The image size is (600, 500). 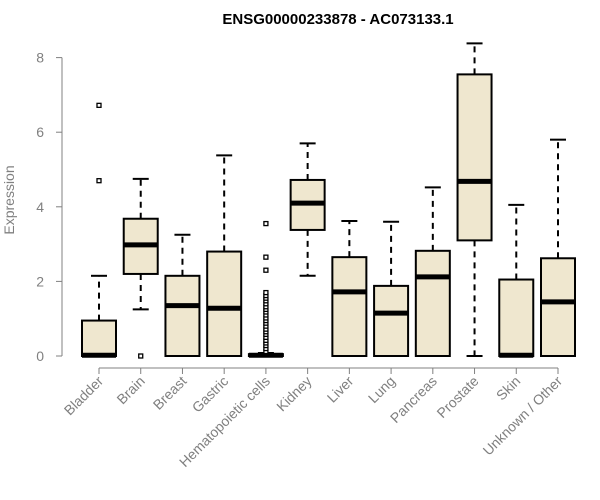 I want to click on y-tick-label: 0, so click(x=40, y=356).